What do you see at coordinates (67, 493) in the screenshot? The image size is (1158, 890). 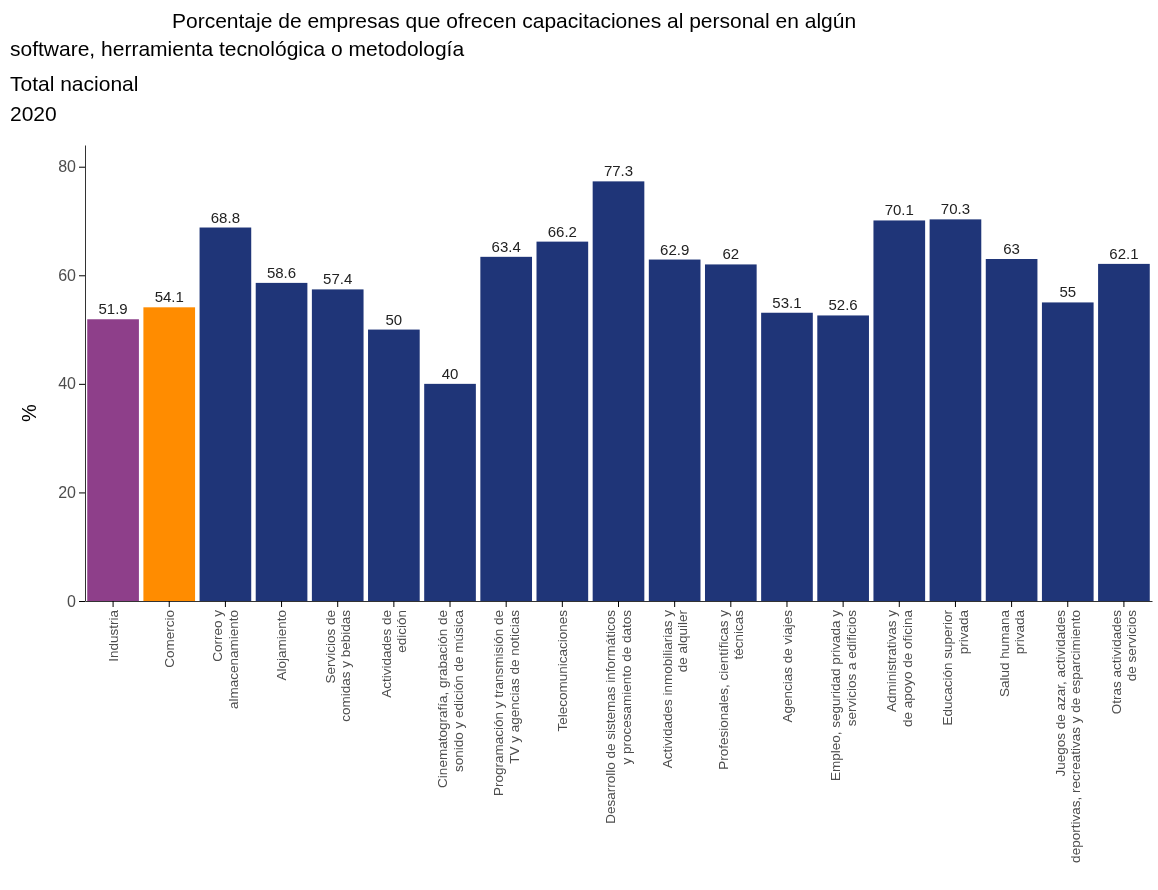 I see `y-tick-label: 20` at bounding box center [67, 493].